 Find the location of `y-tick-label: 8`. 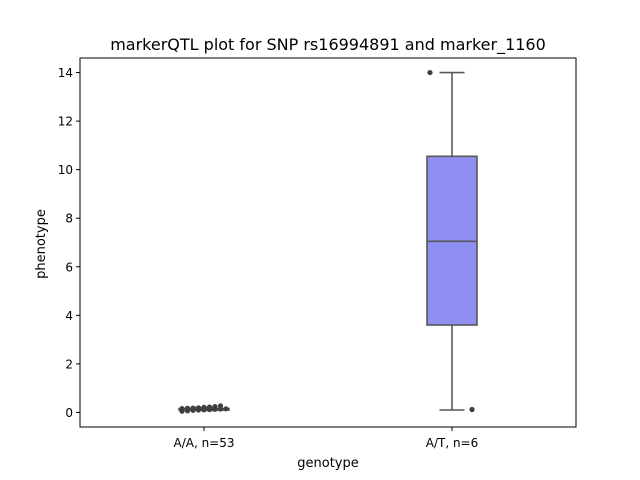

y-tick-label: 8 is located at coordinates (69, 219).